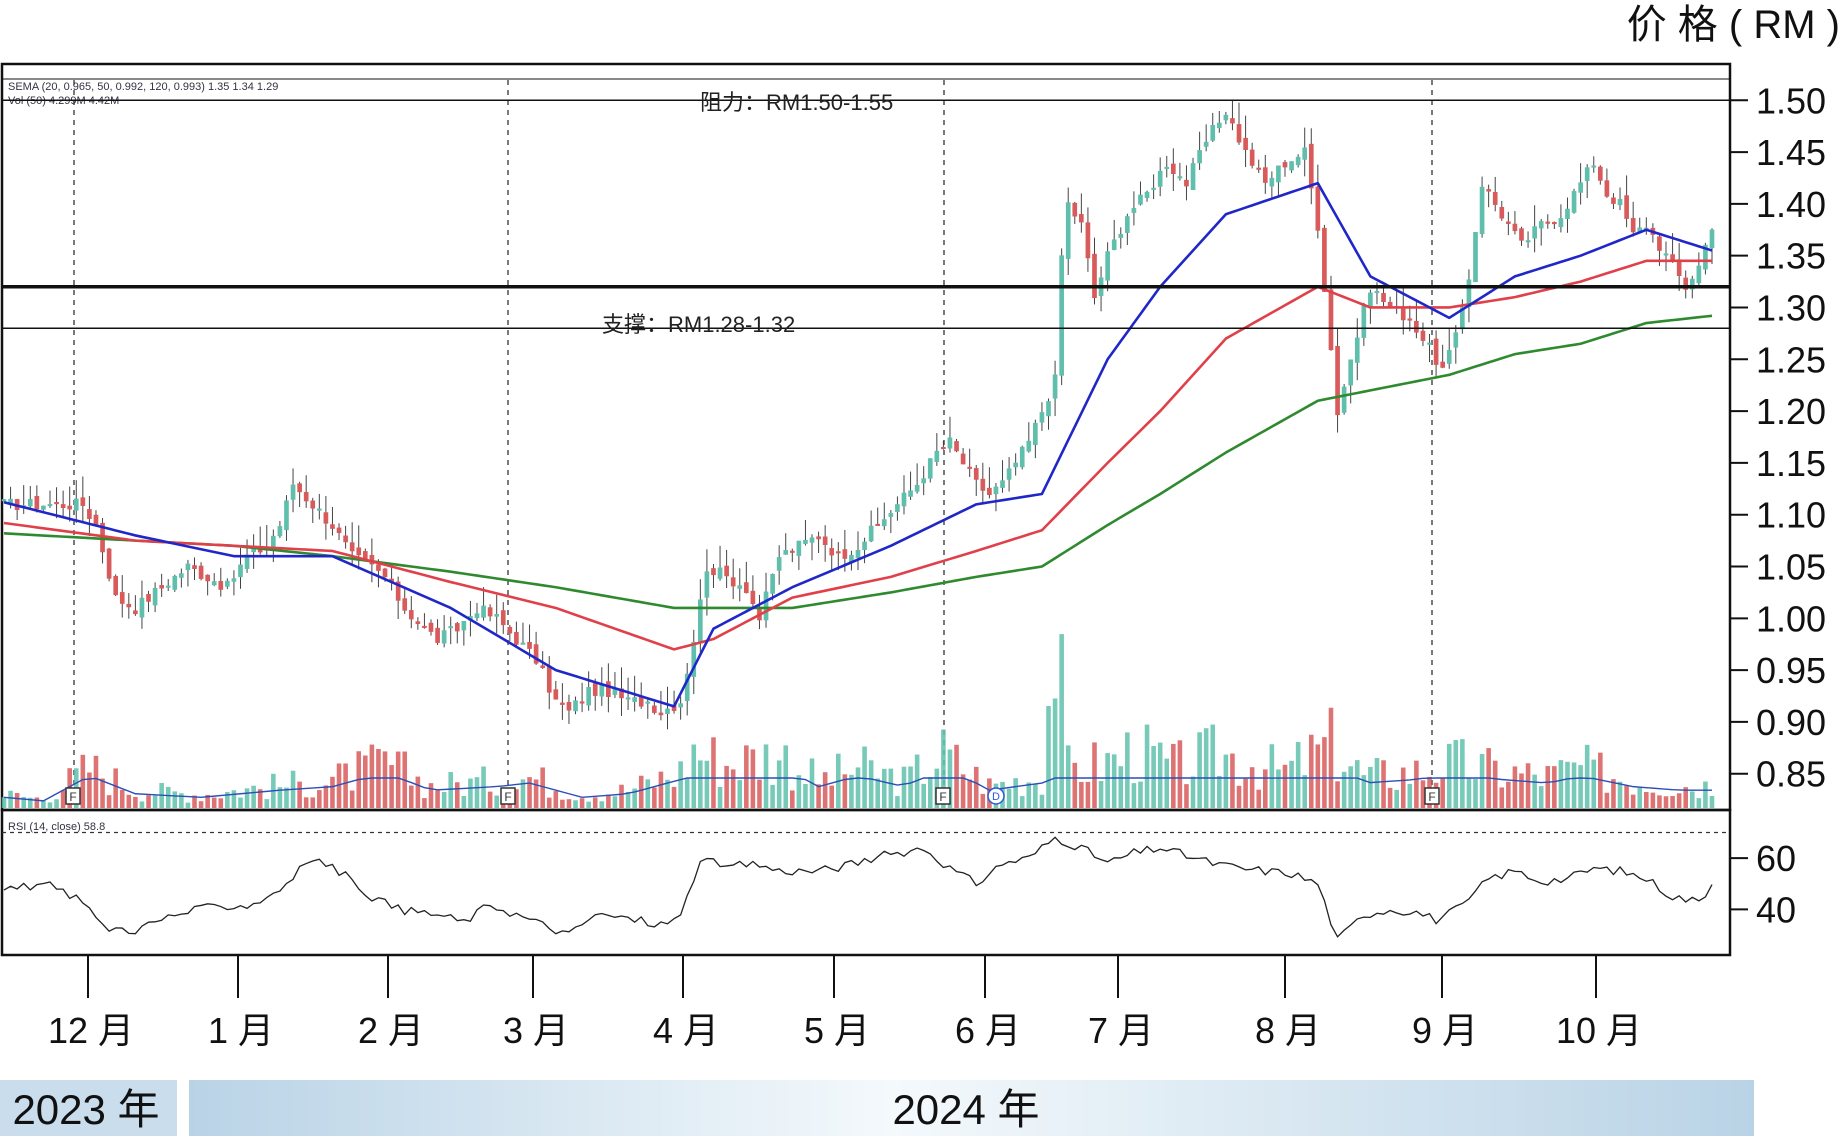 The height and width of the screenshot is (1137, 1845). Describe the element at coordinates (837, 1030) in the screenshot. I see `month-label: 5 月` at that location.